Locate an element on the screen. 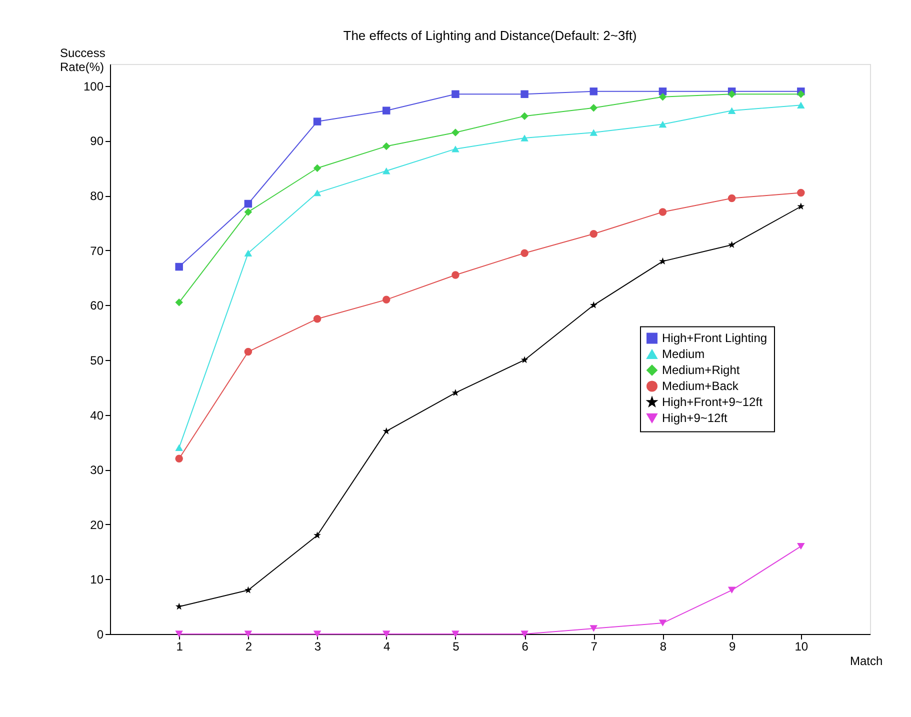 The height and width of the screenshot is (717, 911). y-tick-label: 90 is located at coordinates (97, 141).